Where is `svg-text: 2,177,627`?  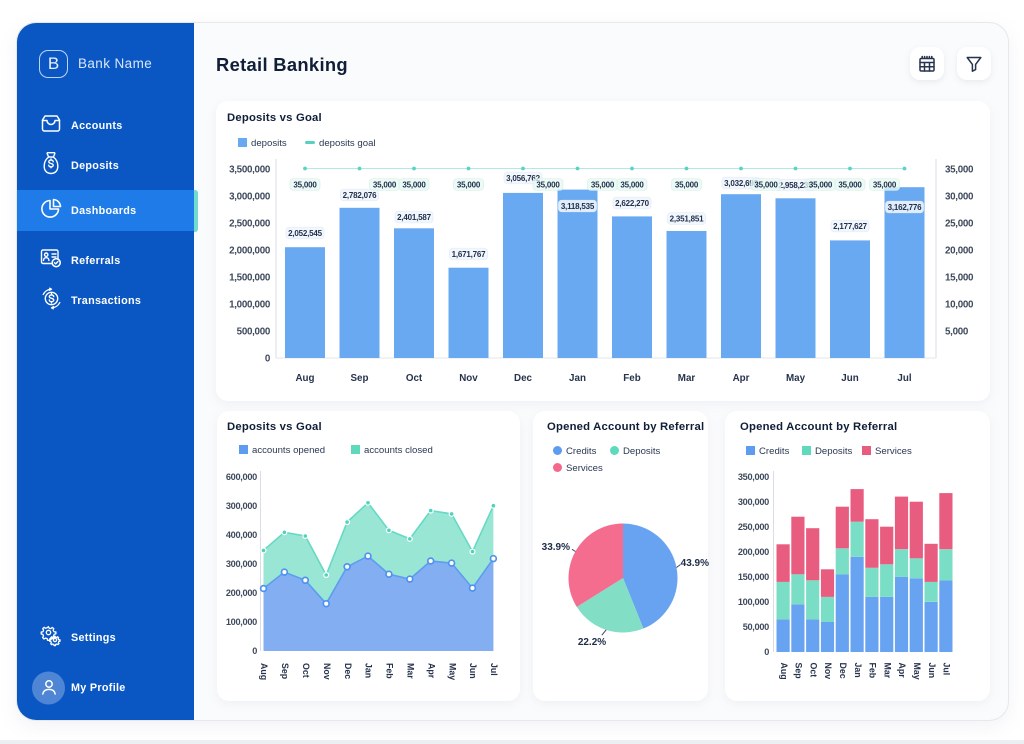 svg-text: 2,177,627 is located at coordinates (850, 226).